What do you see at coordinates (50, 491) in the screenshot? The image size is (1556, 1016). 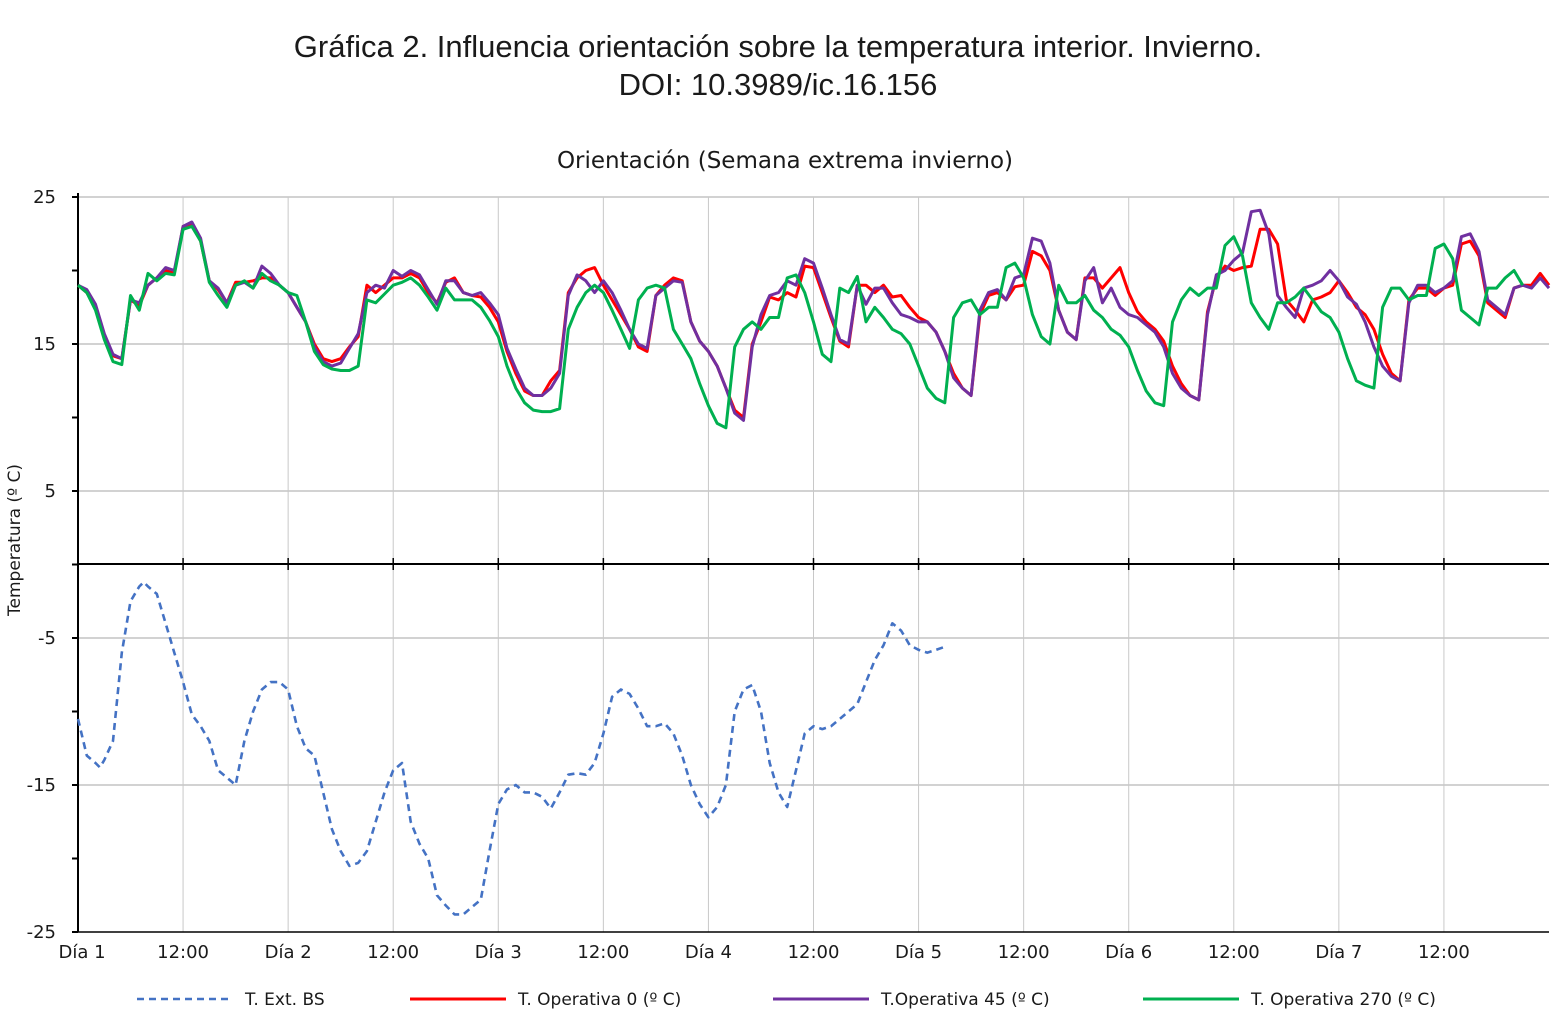 I see `y-tick-label: 5` at bounding box center [50, 491].